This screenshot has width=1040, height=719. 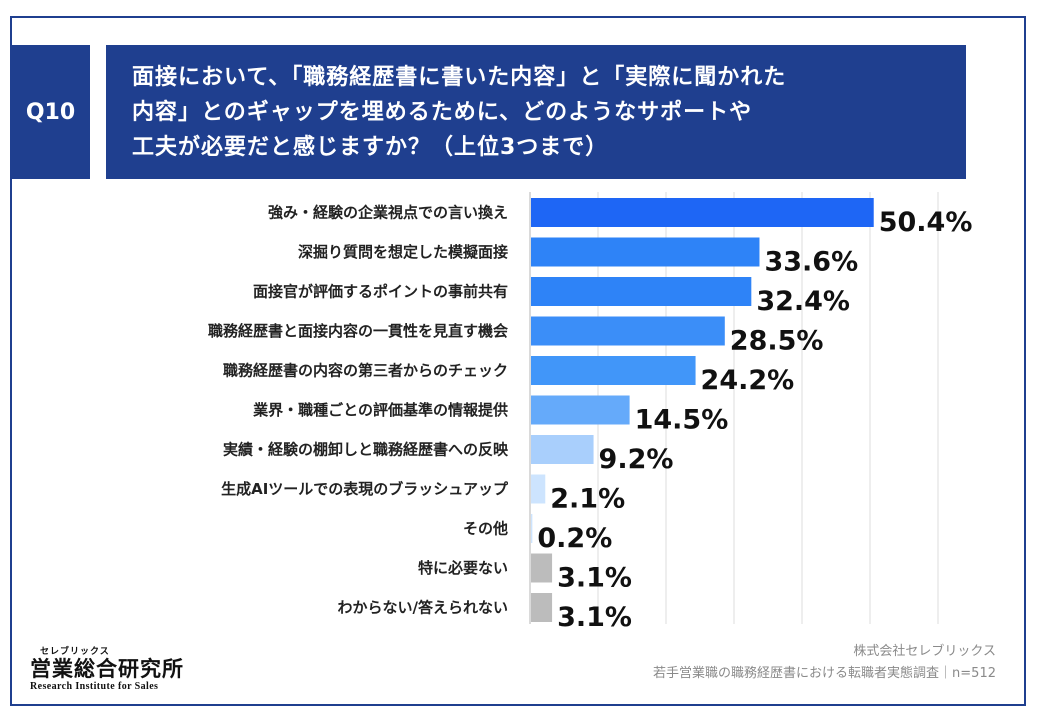 I want to click on value-label: 33.6%, so click(x=811, y=262).